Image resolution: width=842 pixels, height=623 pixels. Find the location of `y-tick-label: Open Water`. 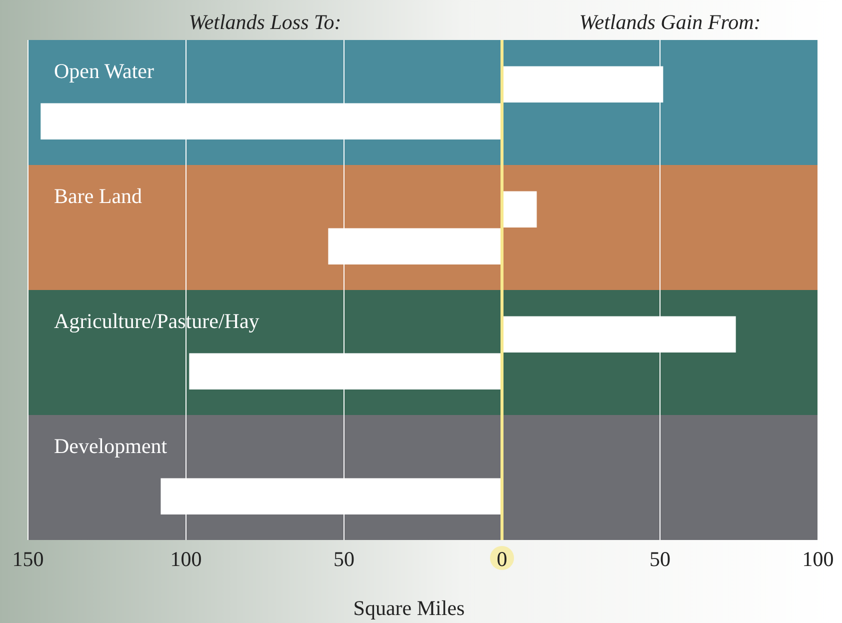

y-tick-label: Open Water is located at coordinates (104, 71).